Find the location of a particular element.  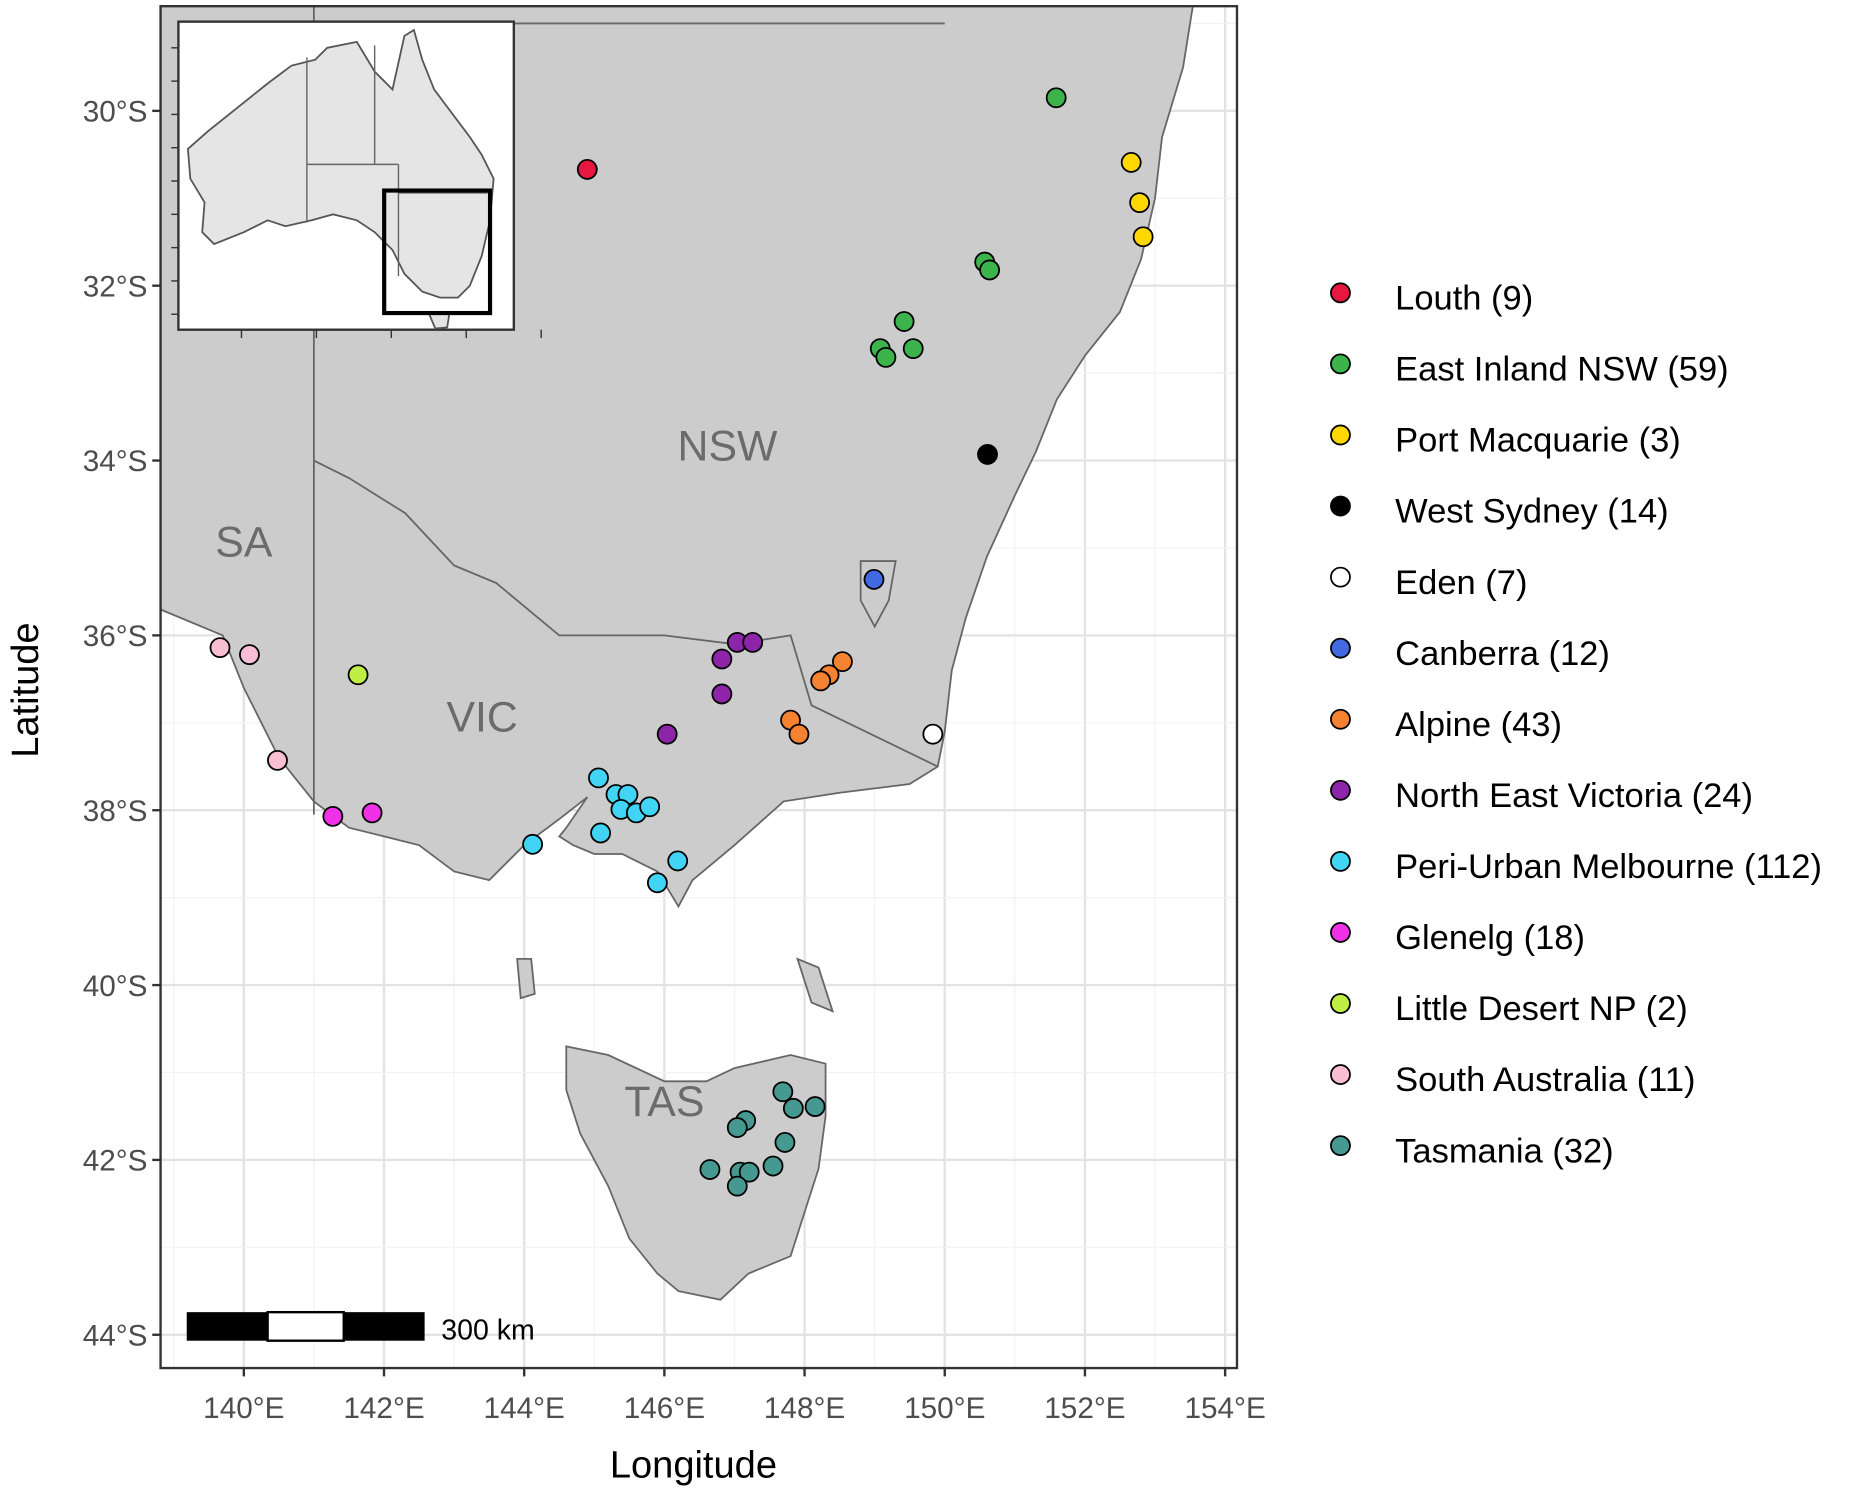

inset-extent-box is located at coordinates (437, 252).